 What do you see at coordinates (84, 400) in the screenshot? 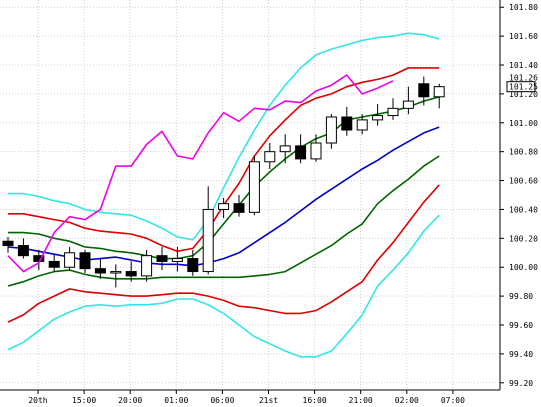
I see `x-tick-label: 15:00` at bounding box center [84, 400].